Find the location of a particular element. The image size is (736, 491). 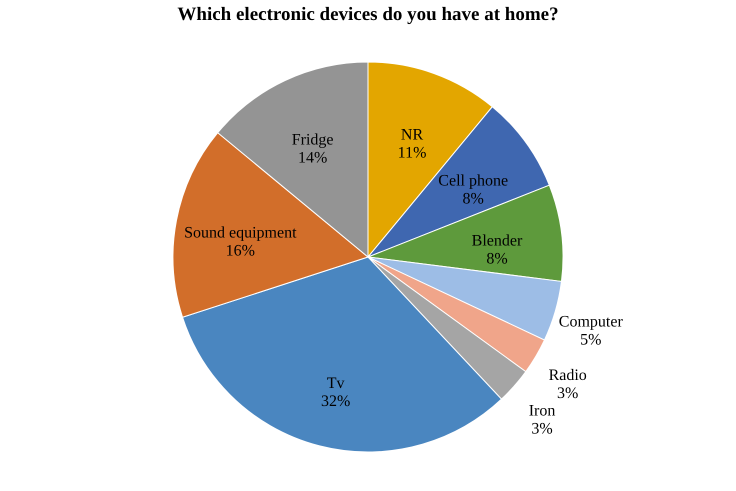

slice-label: Tv is located at coordinates (335, 383).